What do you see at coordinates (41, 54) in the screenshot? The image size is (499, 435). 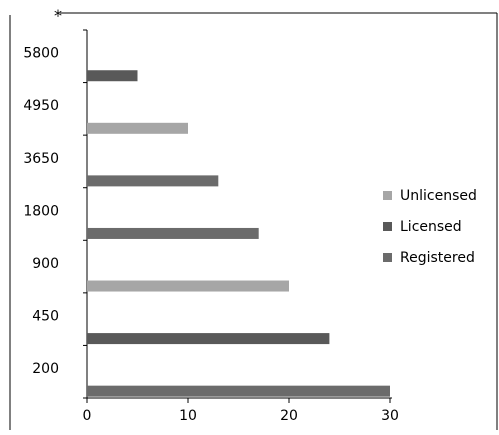 I see `y-tick-label: 5800` at bounding box center [41, 54].